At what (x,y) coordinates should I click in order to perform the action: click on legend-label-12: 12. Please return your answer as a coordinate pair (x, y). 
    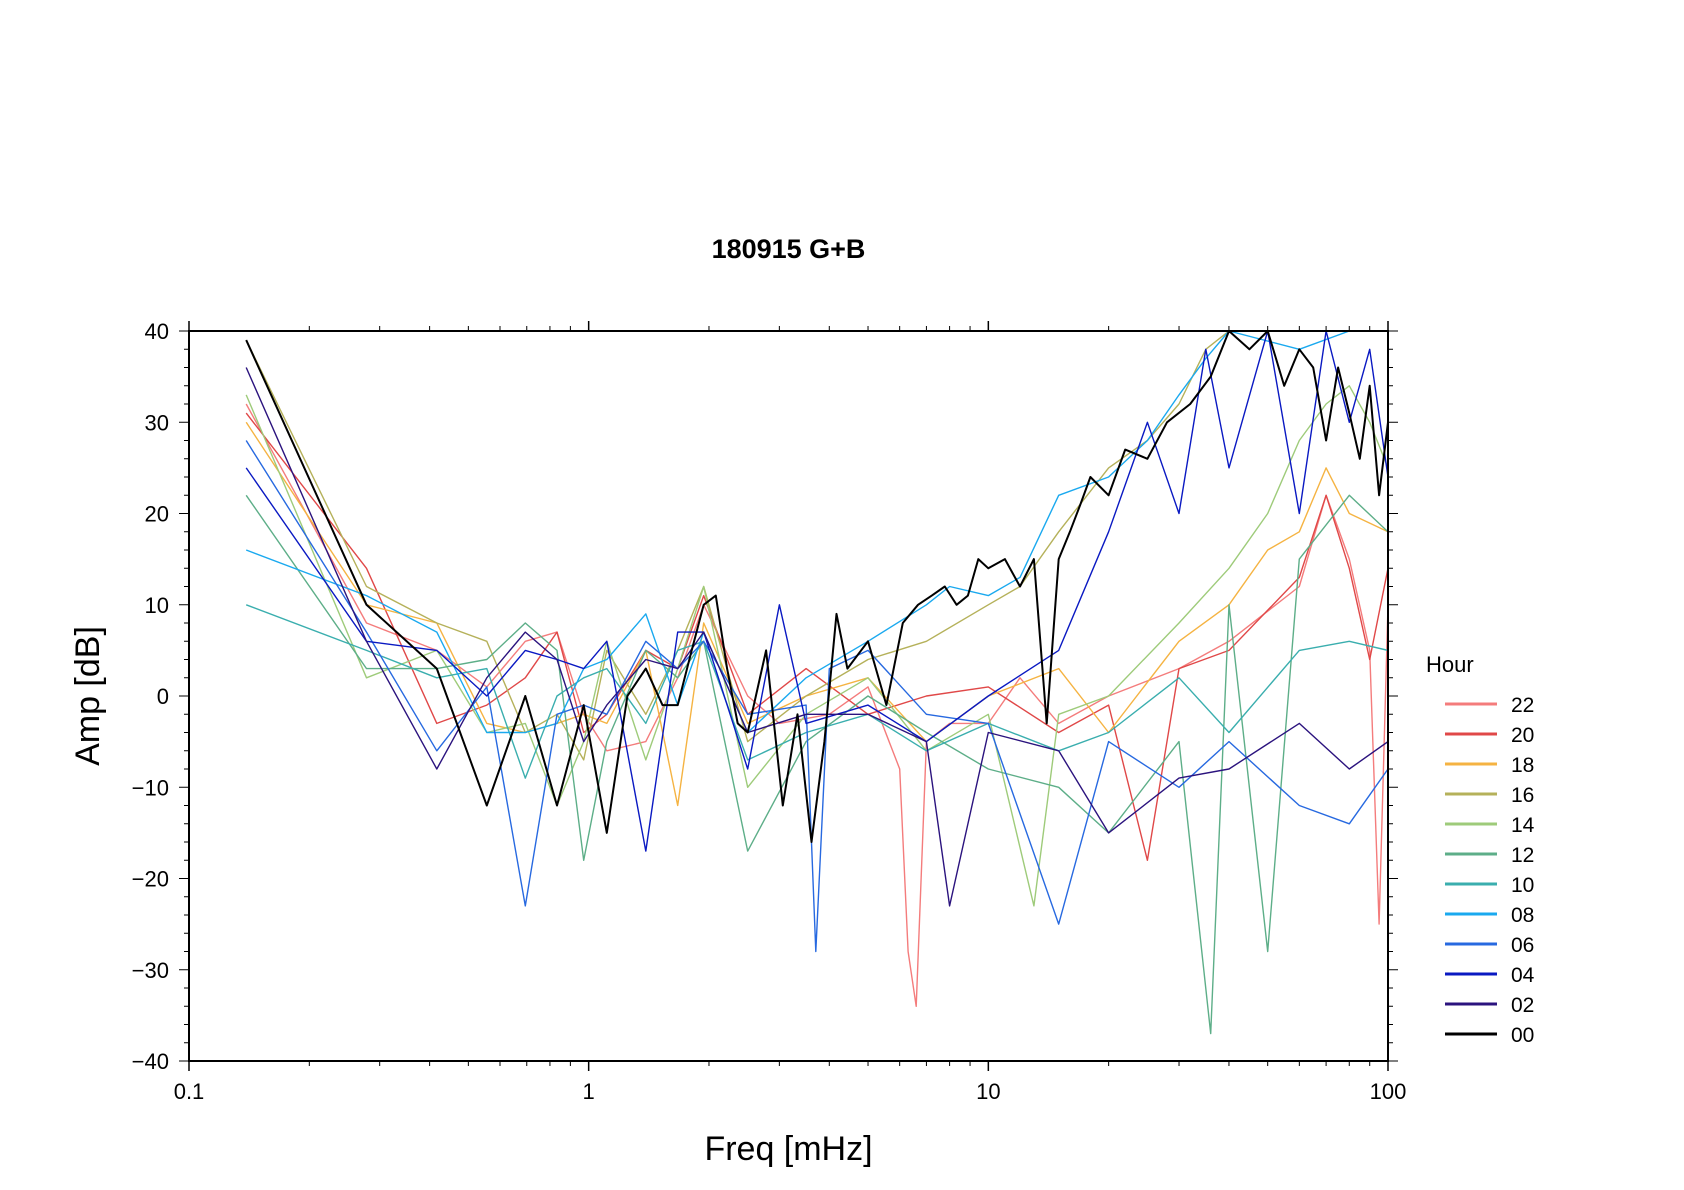
    Looking at the image, I should click on (1522, 855).